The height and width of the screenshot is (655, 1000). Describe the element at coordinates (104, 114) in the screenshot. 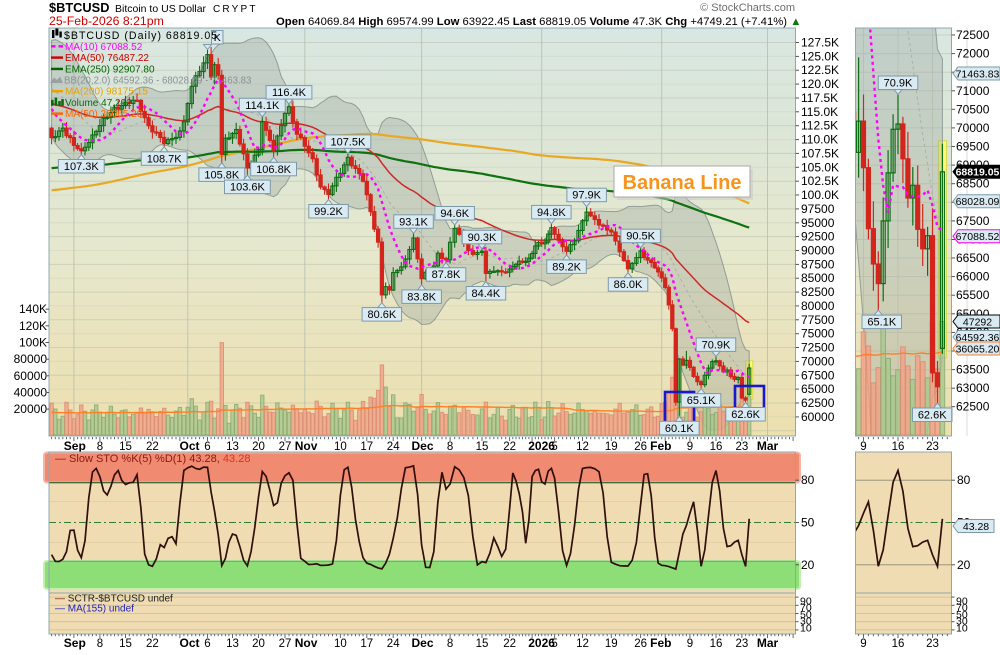

I see `svg-text: MA(50) 36065.20` at that location.